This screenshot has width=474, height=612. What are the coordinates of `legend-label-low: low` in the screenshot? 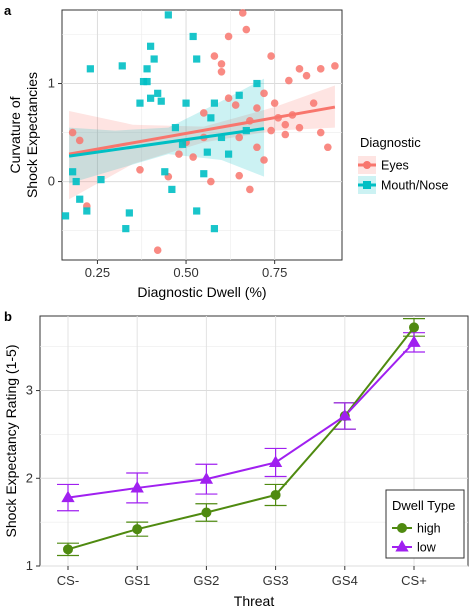 It's located at (427, 548).